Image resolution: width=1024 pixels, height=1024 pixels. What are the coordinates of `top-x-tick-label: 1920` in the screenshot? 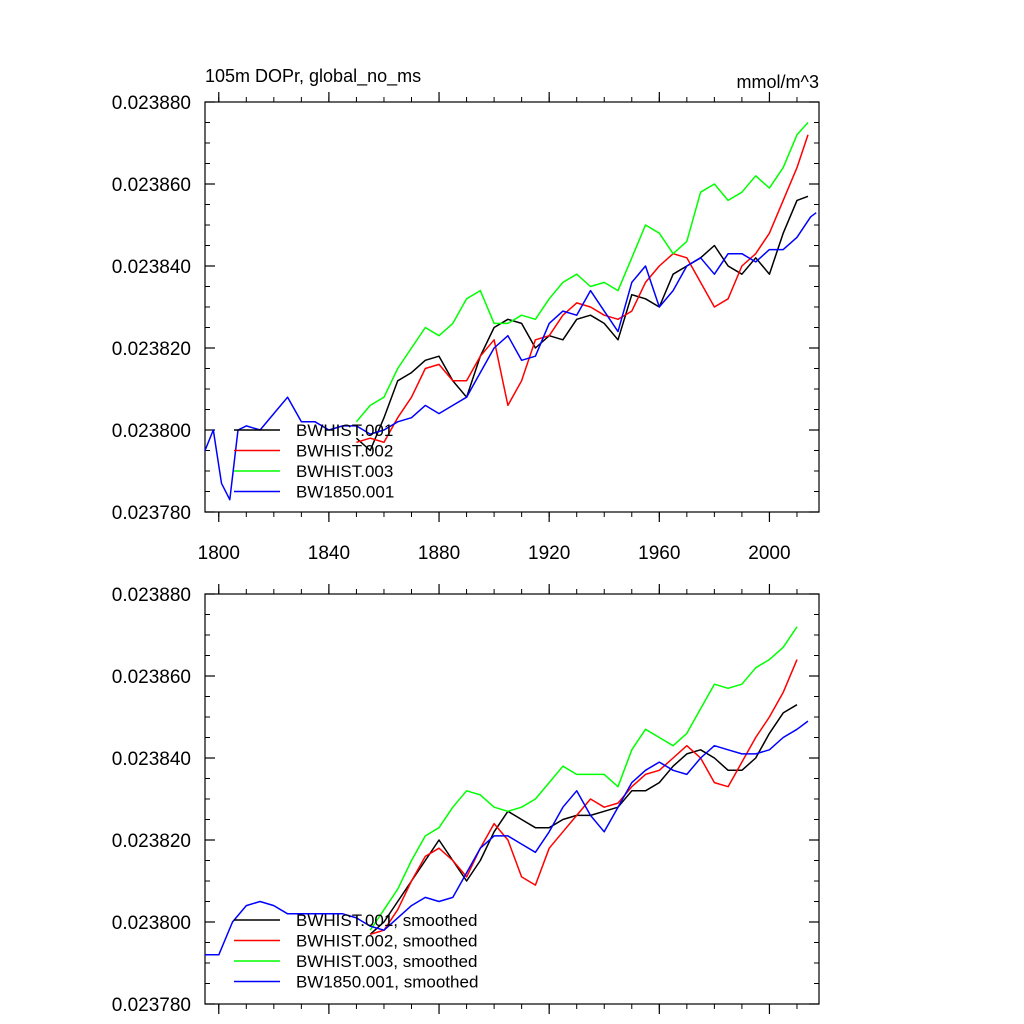 It's located at (549, 553).